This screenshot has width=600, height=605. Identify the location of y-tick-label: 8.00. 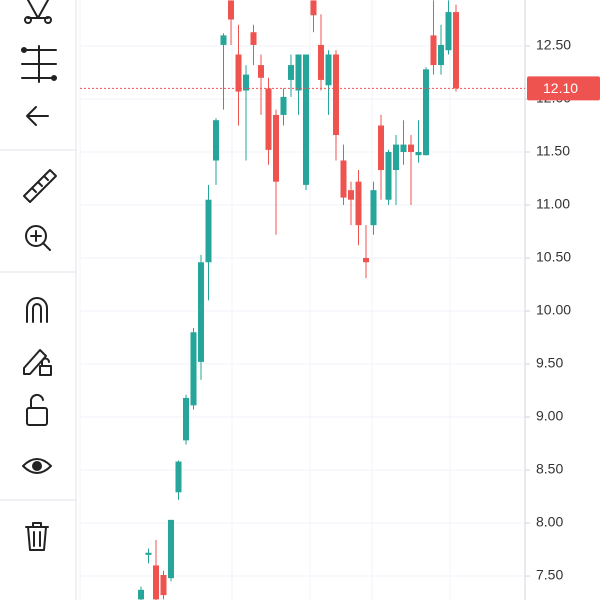
(549, 522).